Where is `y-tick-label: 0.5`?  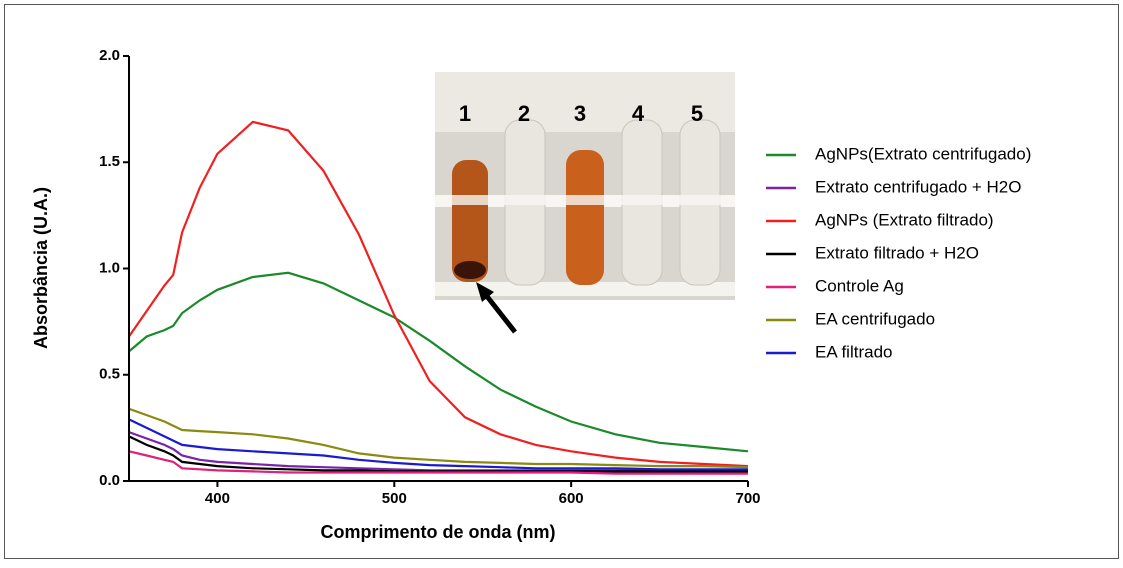 y-tick-label: 0.5 is located at coordinates (109, 374).